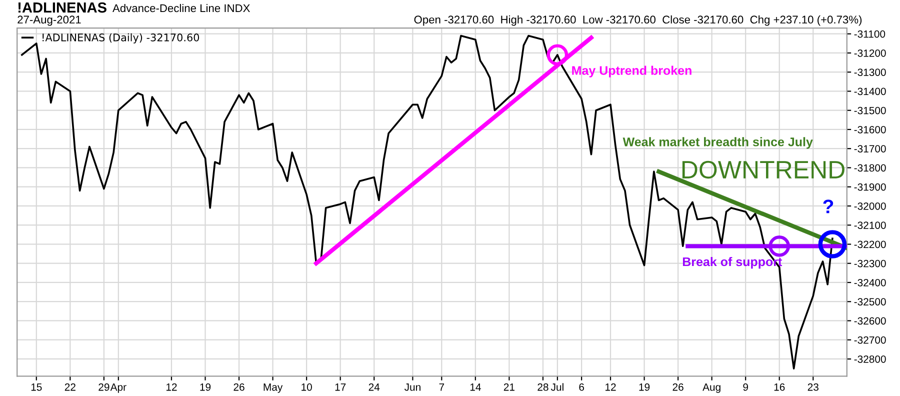 This screenshot has height=396, width=900. What do you see at coordinates (870, 187) in the screenshot?
I see `y-tick-label: -31900` at bounding box center [870, 187].